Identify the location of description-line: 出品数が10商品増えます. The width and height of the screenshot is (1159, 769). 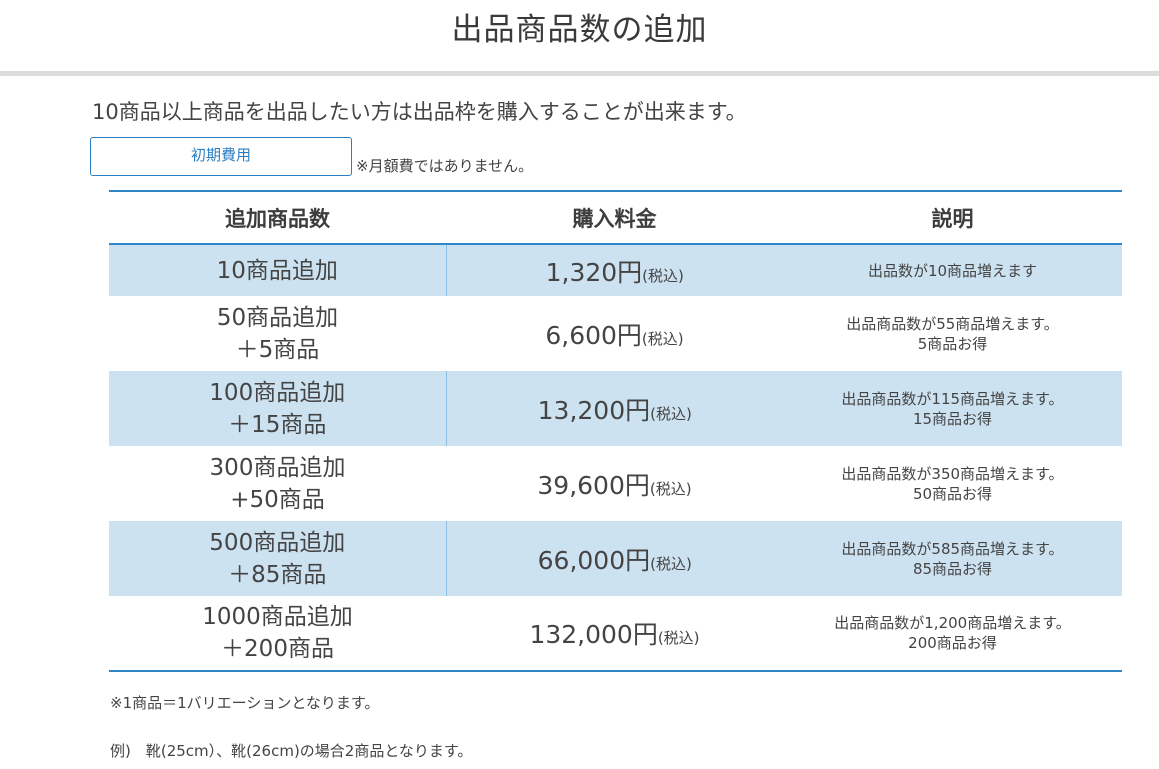
(952, 270).